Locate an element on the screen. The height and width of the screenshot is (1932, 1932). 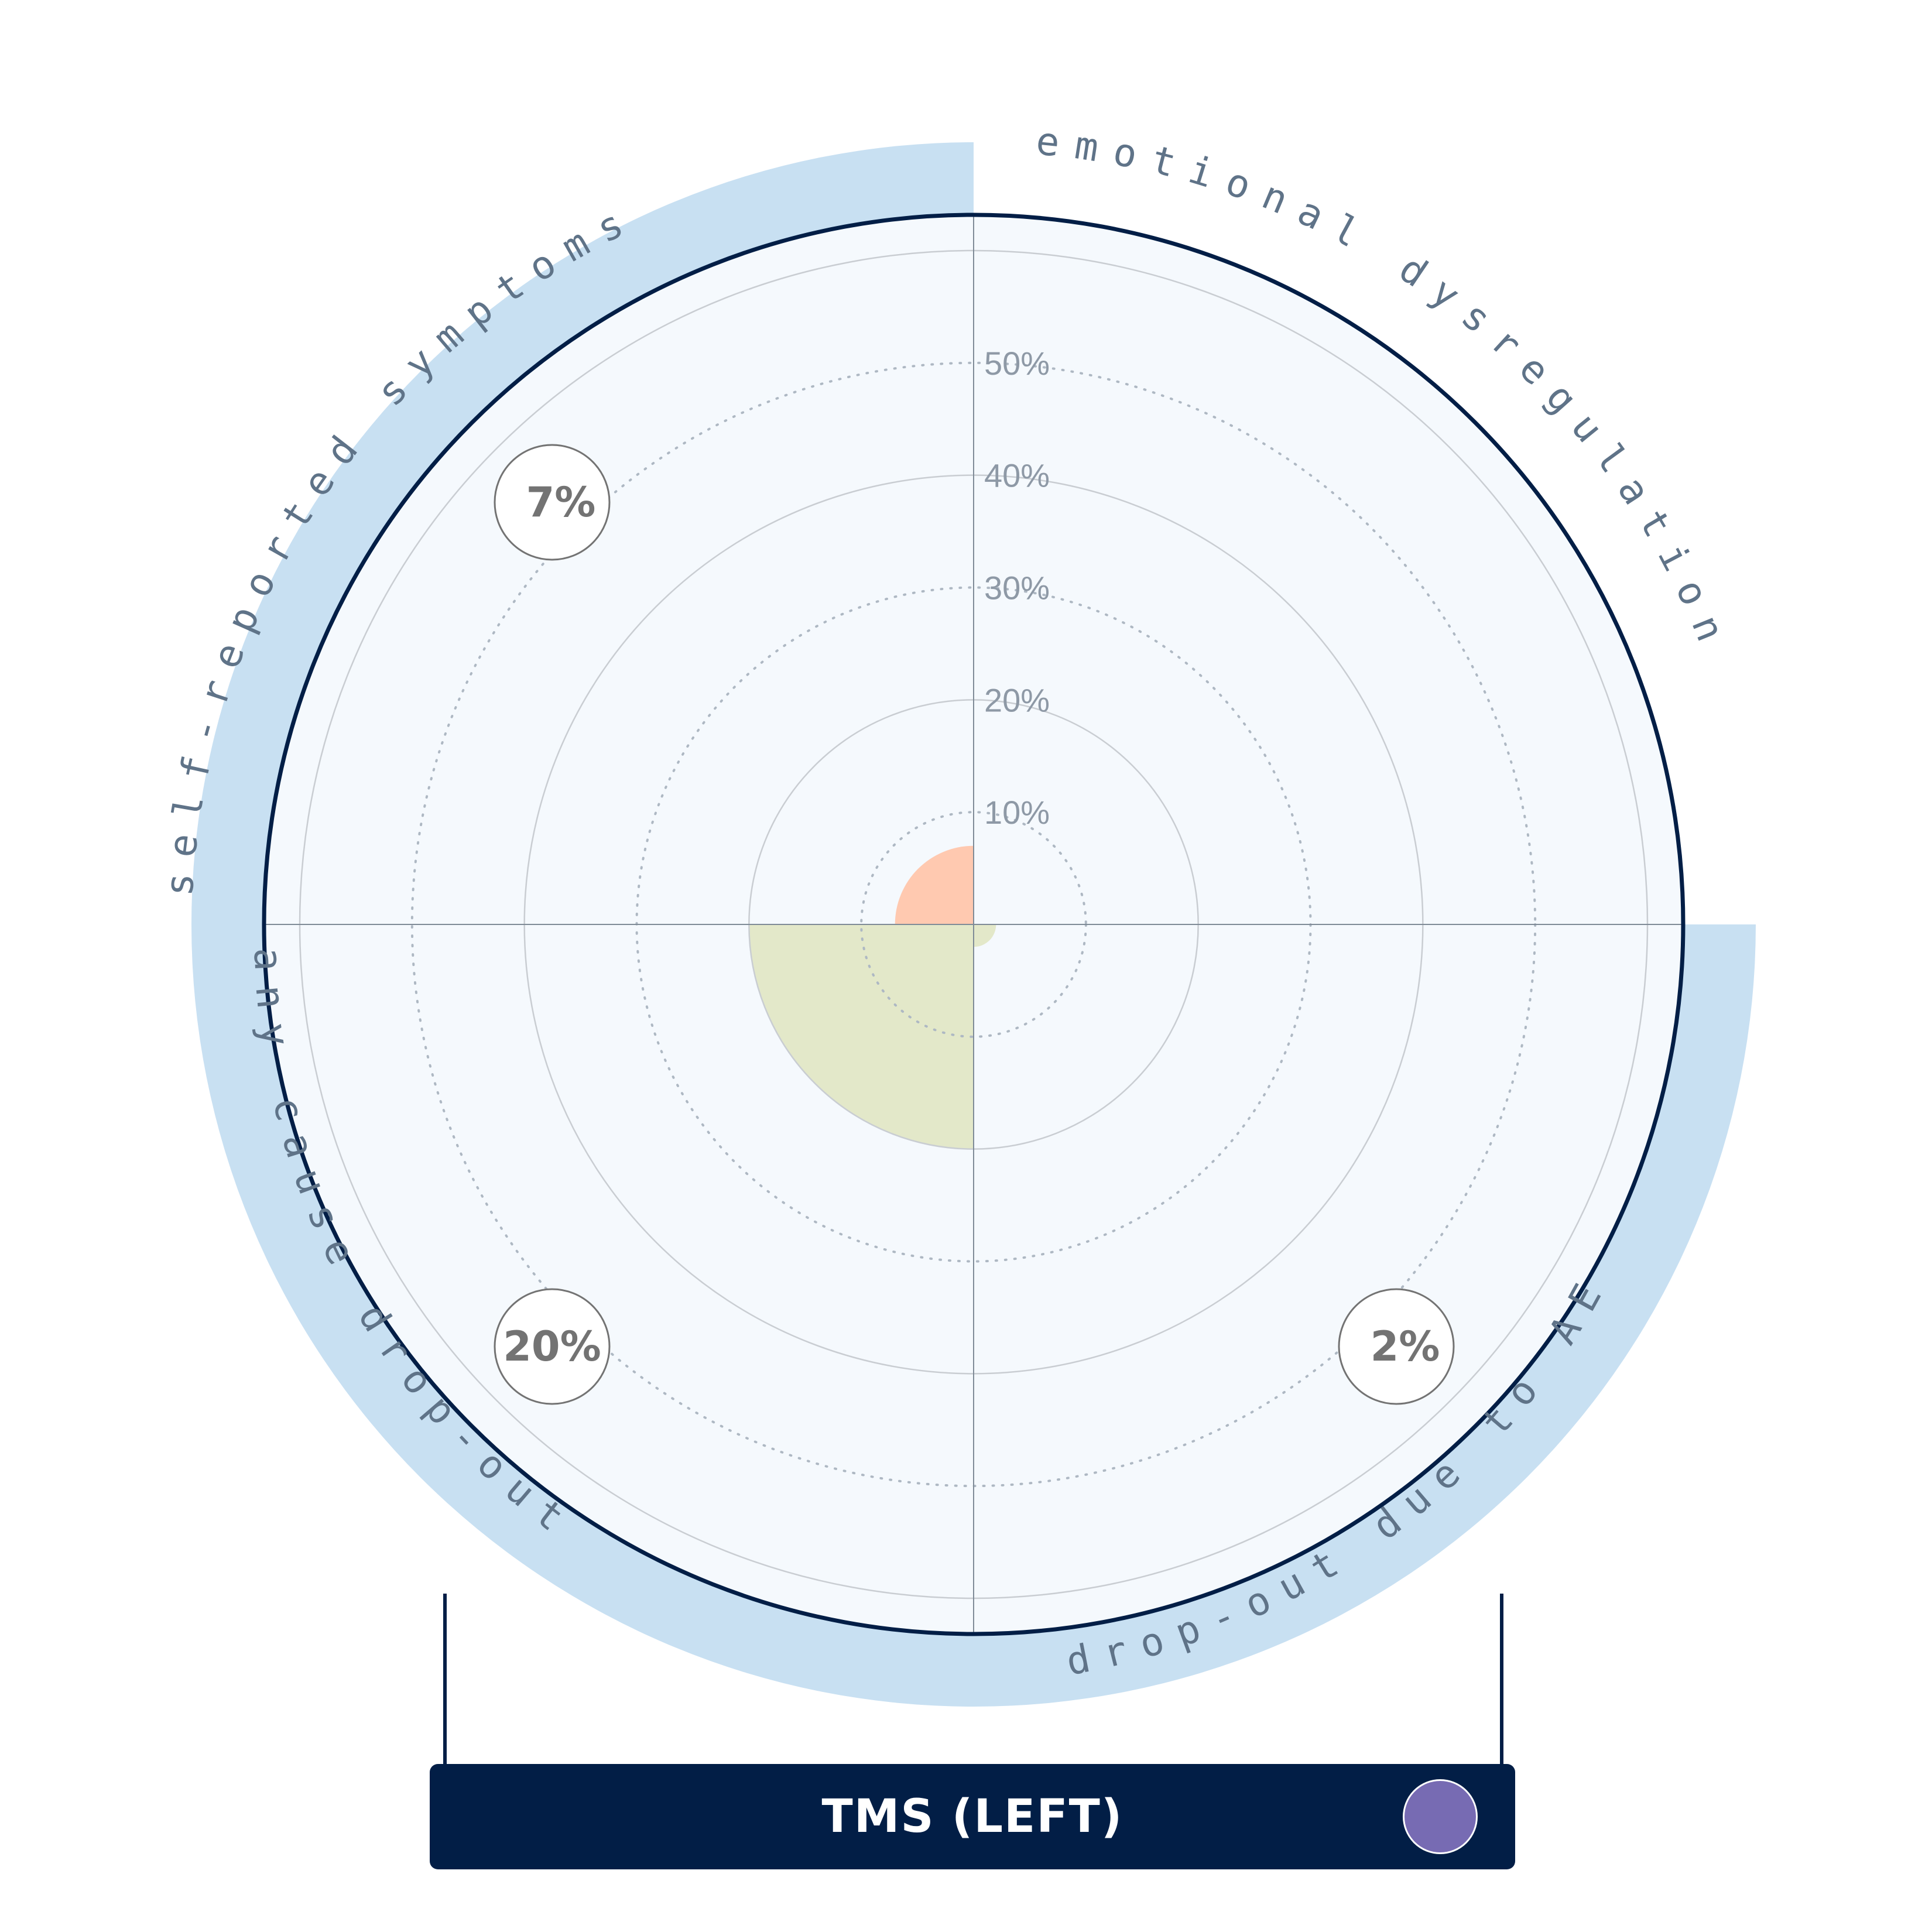
tick-label-40: 40% is located at coordinates (1017, 475).